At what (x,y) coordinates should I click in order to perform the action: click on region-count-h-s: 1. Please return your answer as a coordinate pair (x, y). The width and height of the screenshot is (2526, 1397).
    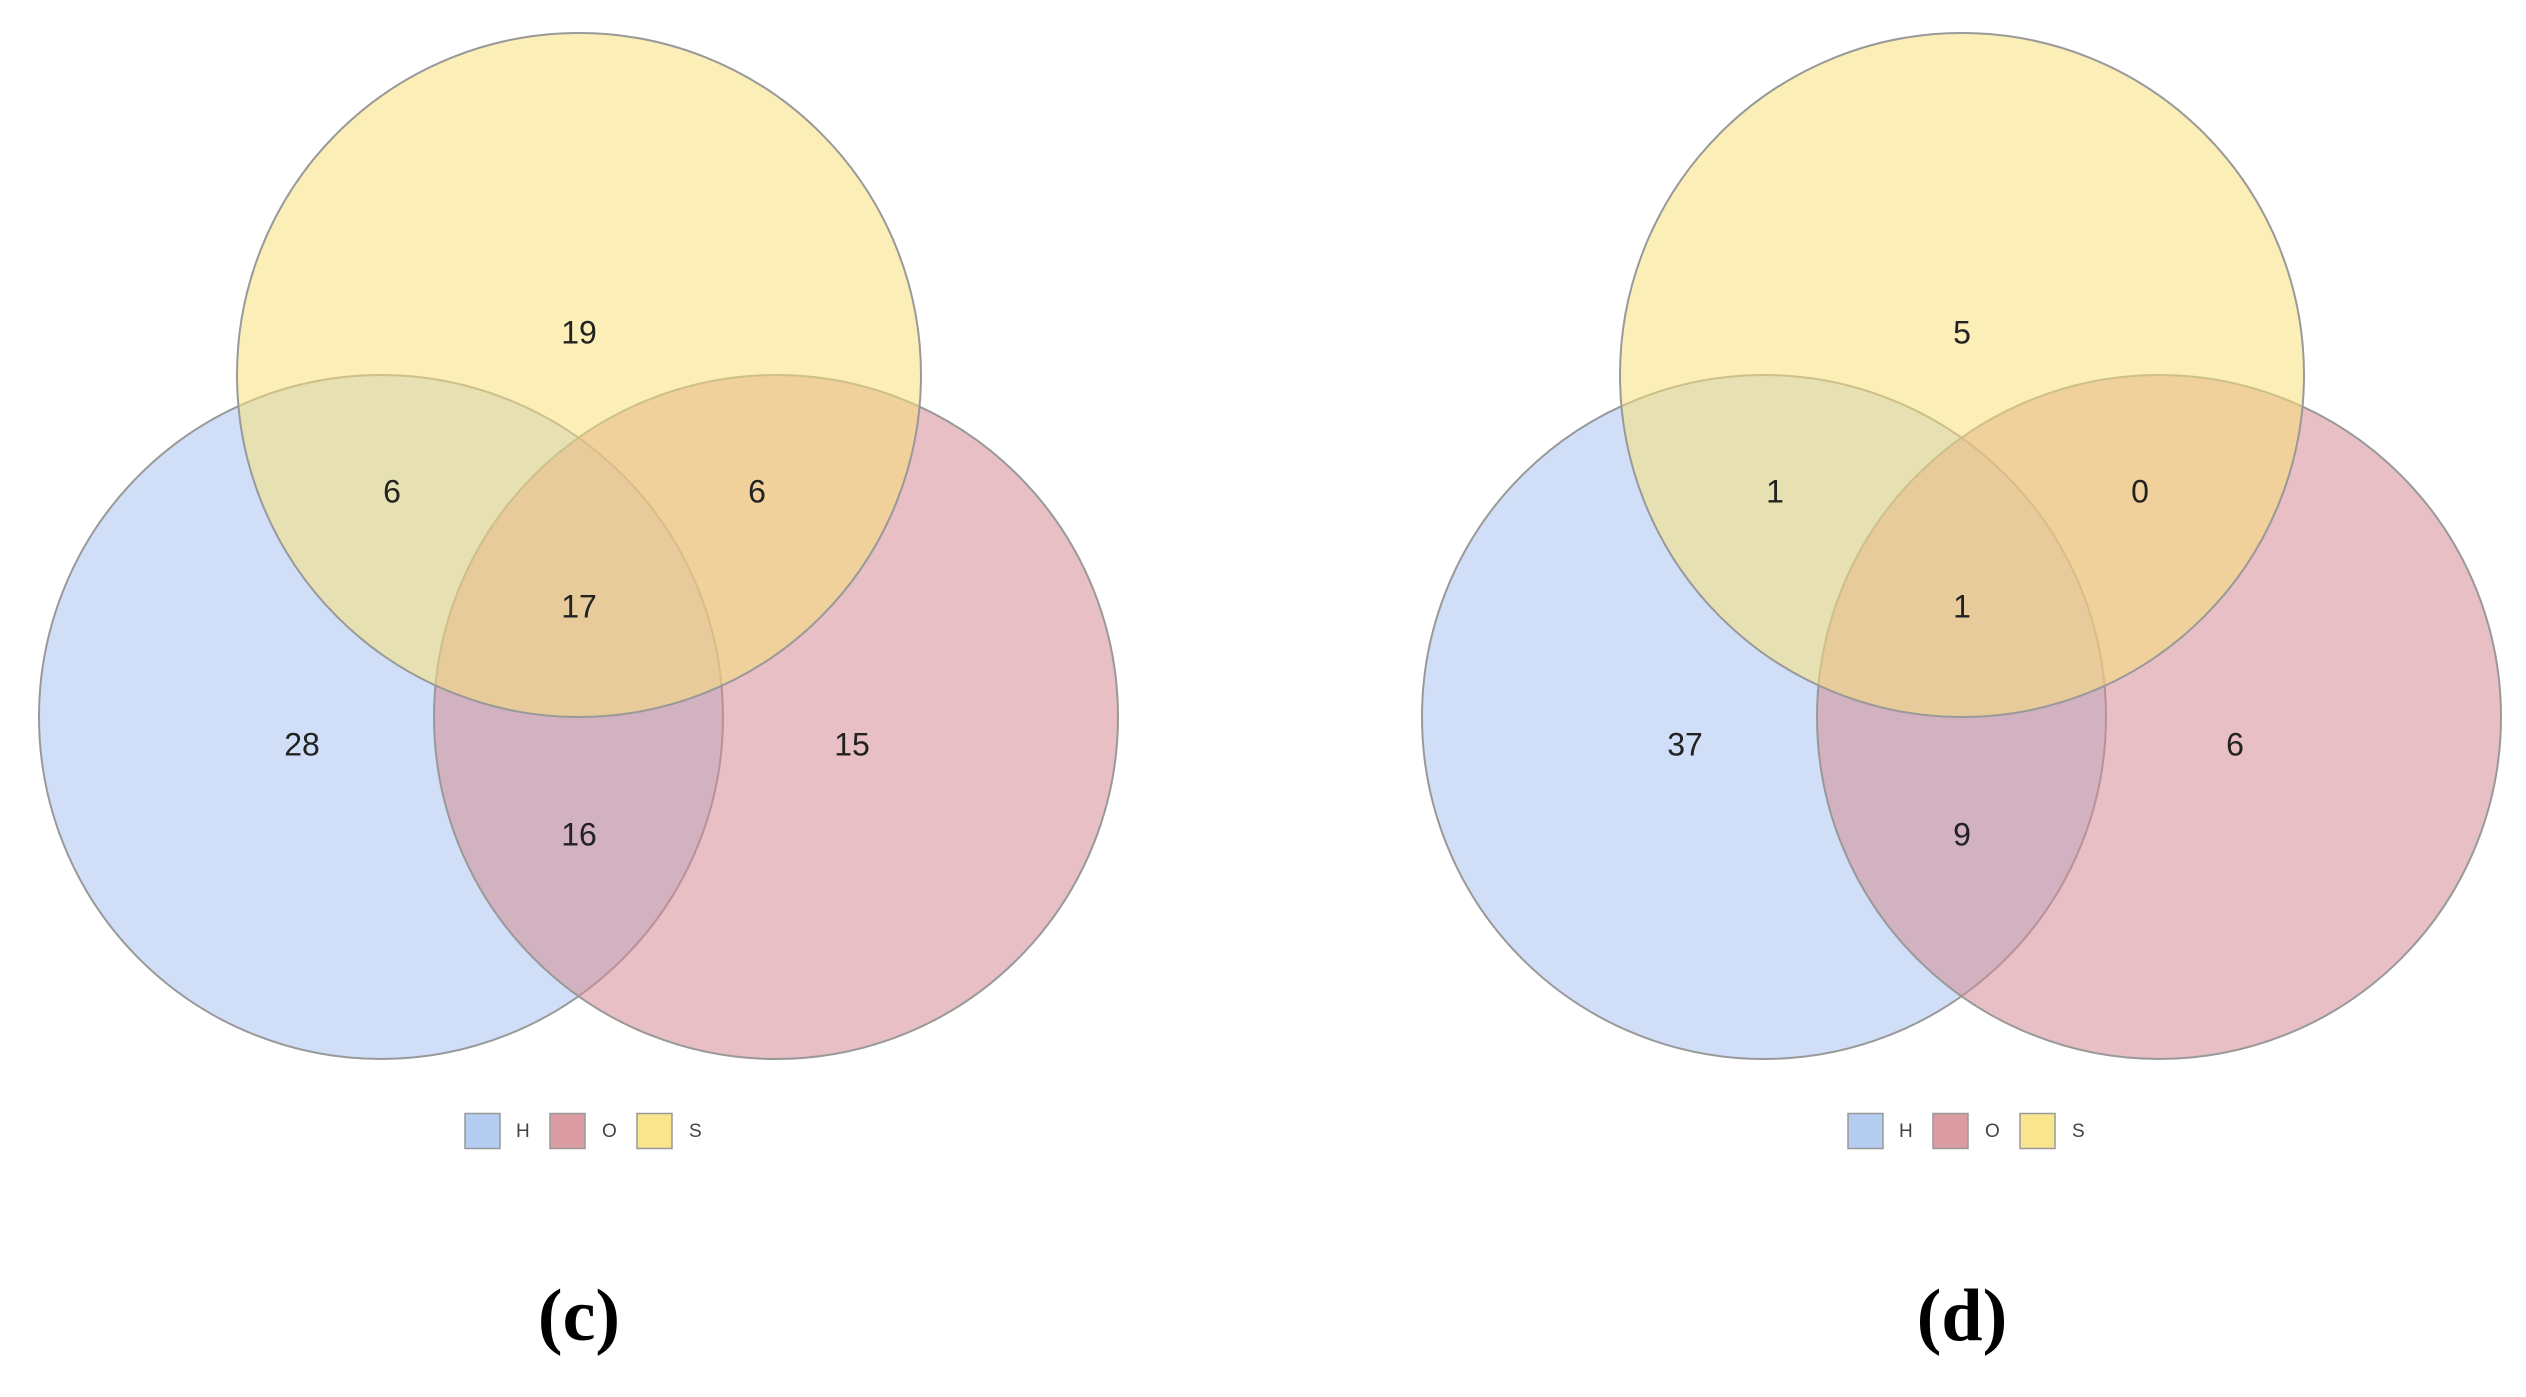
    Looking at the image, I should click on (1775, 491).